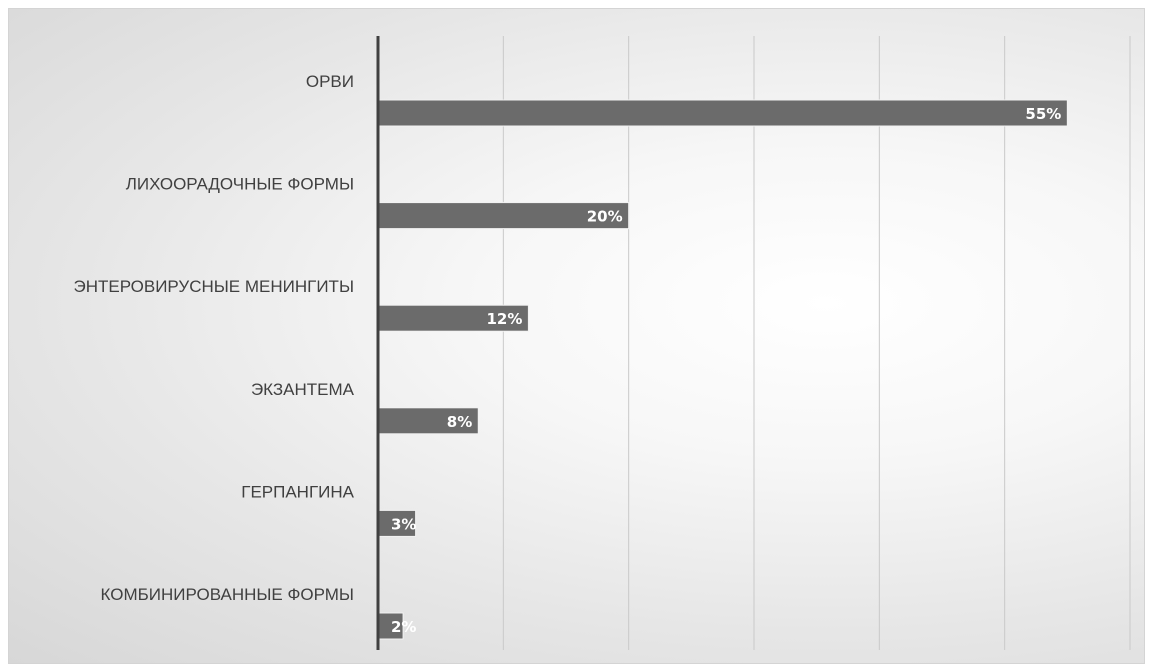 The width and height of the screenshot is (1153, 672). What do you see at coordinates (213, 286) in the screenshot?
I see `category-label: ЭНТЕРОВИРУСНЫЕ МЕНИНГИТЫ` at bounding box center [213, 286].